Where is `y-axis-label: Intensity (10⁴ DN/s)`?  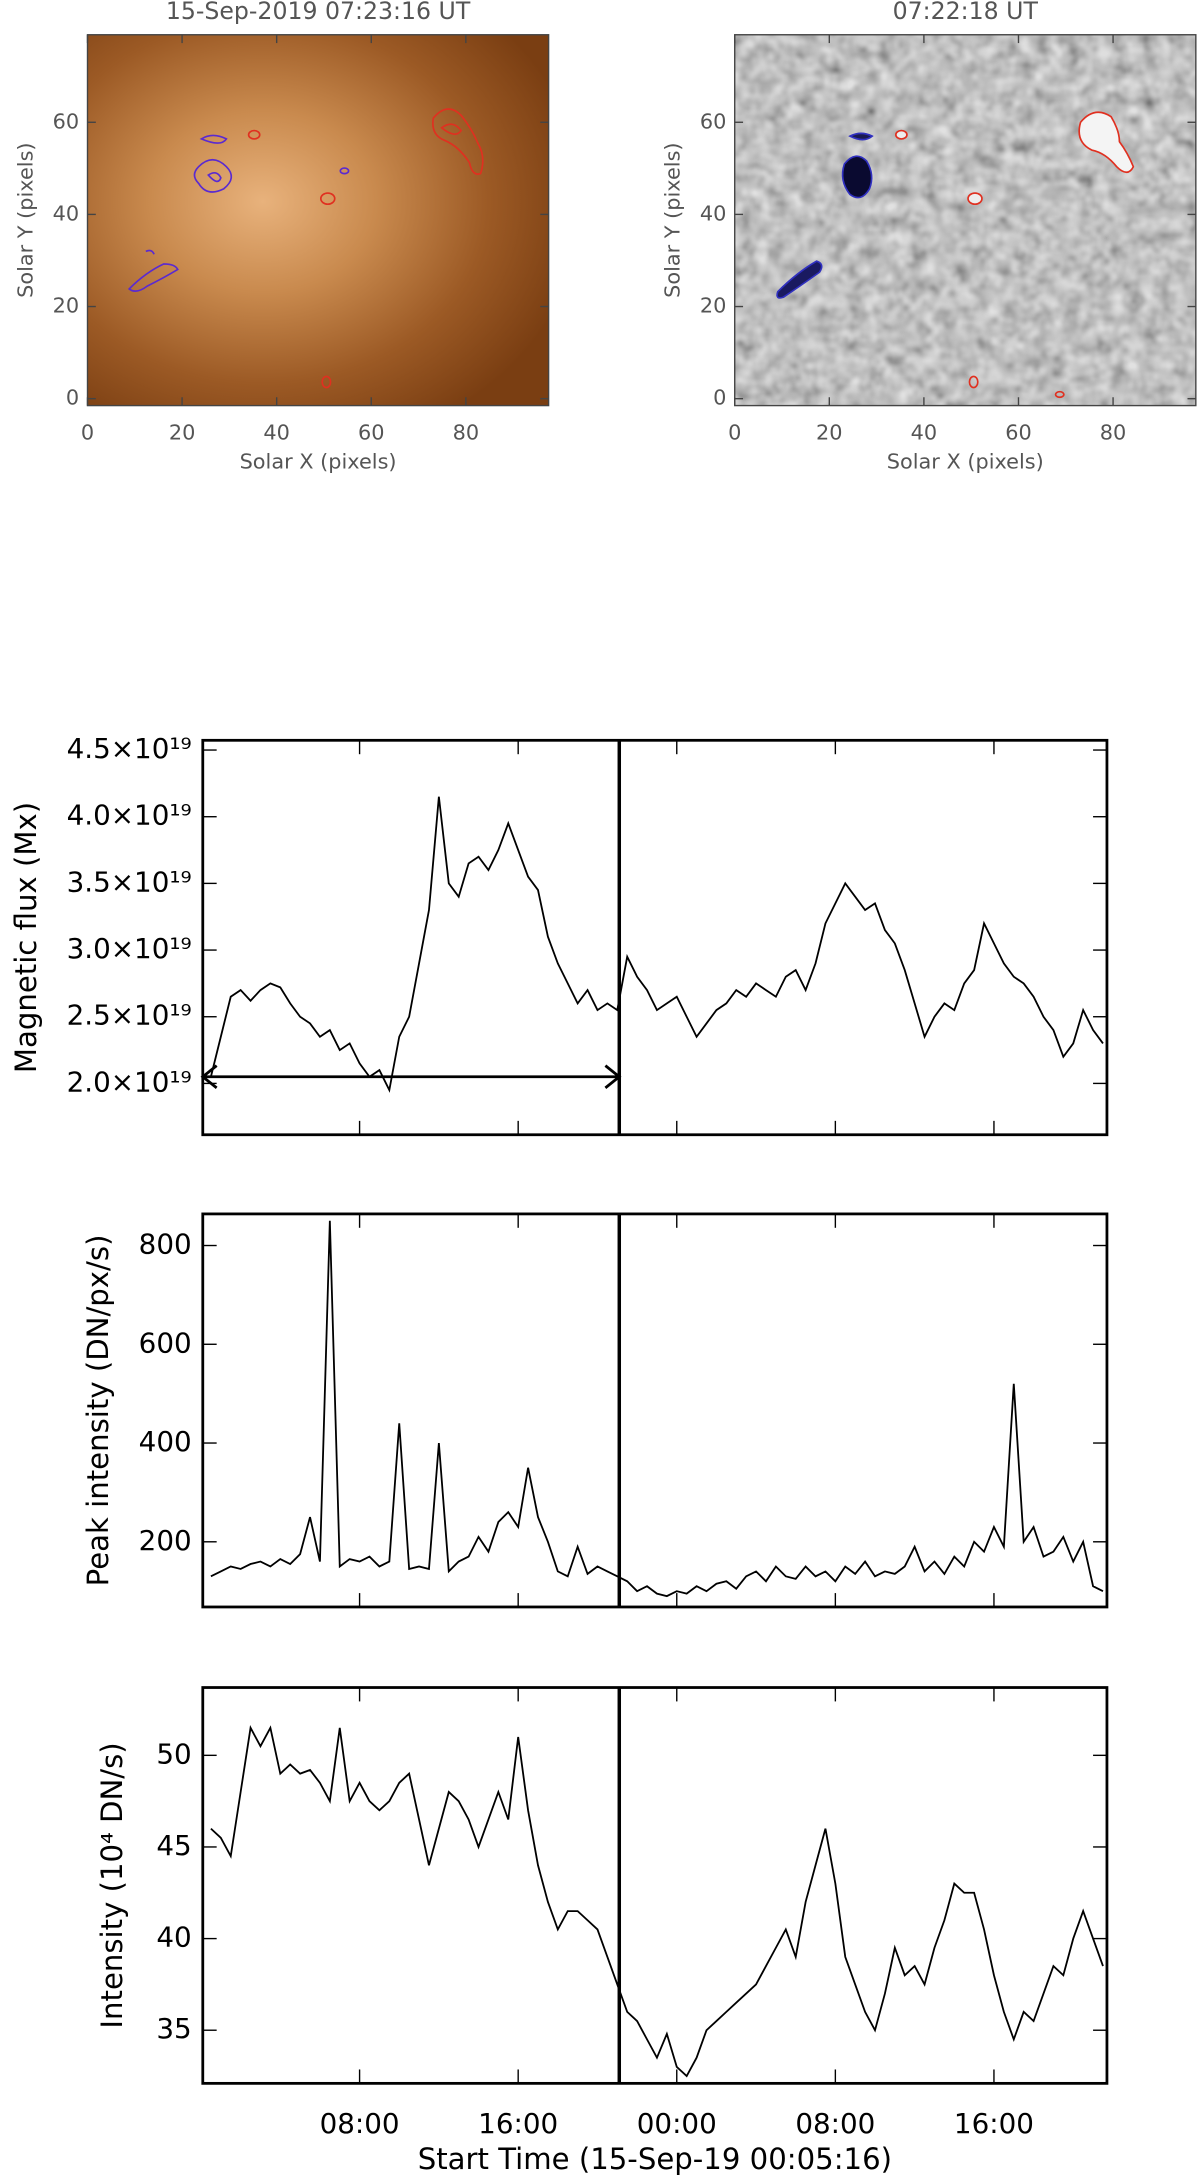 y-axis-label: Intensity (10⁴ DN/s) is located at coordinates (112, 1885).